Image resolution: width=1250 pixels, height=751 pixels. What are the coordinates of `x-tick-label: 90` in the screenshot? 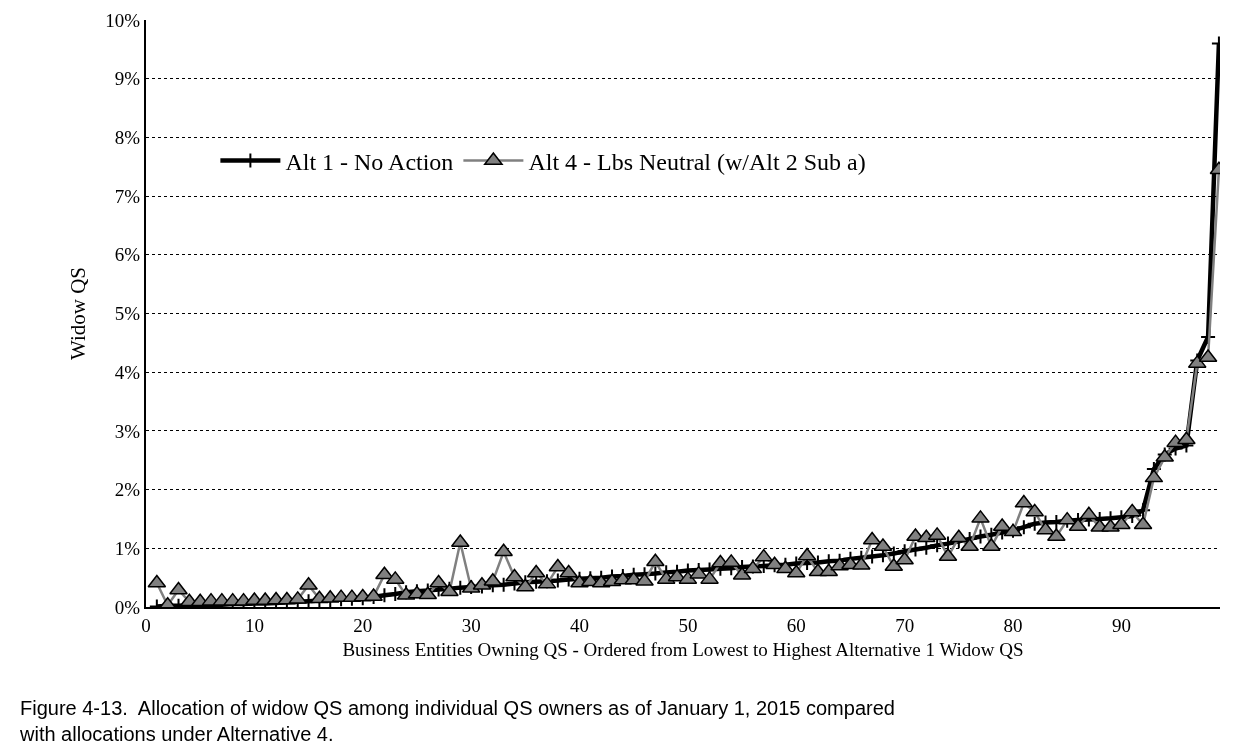 It's located at (1121, 625).